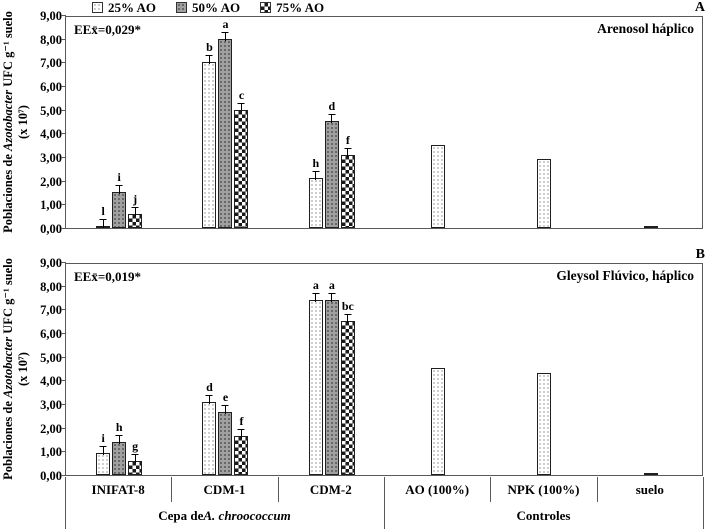 This screenshot has width=709, height=529. What do you see at coordinates (543, 489) in the screenshot?
I see `x-category-npk-100: NPK (100%)` at bounding box center [543, 489].